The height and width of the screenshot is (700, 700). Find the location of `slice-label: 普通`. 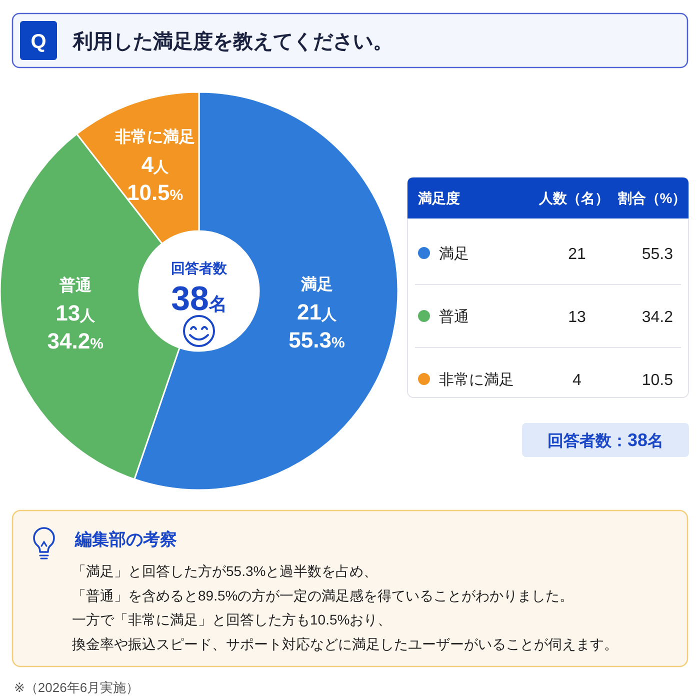

slice-label: 普通 is located at coordinates (75, 285).